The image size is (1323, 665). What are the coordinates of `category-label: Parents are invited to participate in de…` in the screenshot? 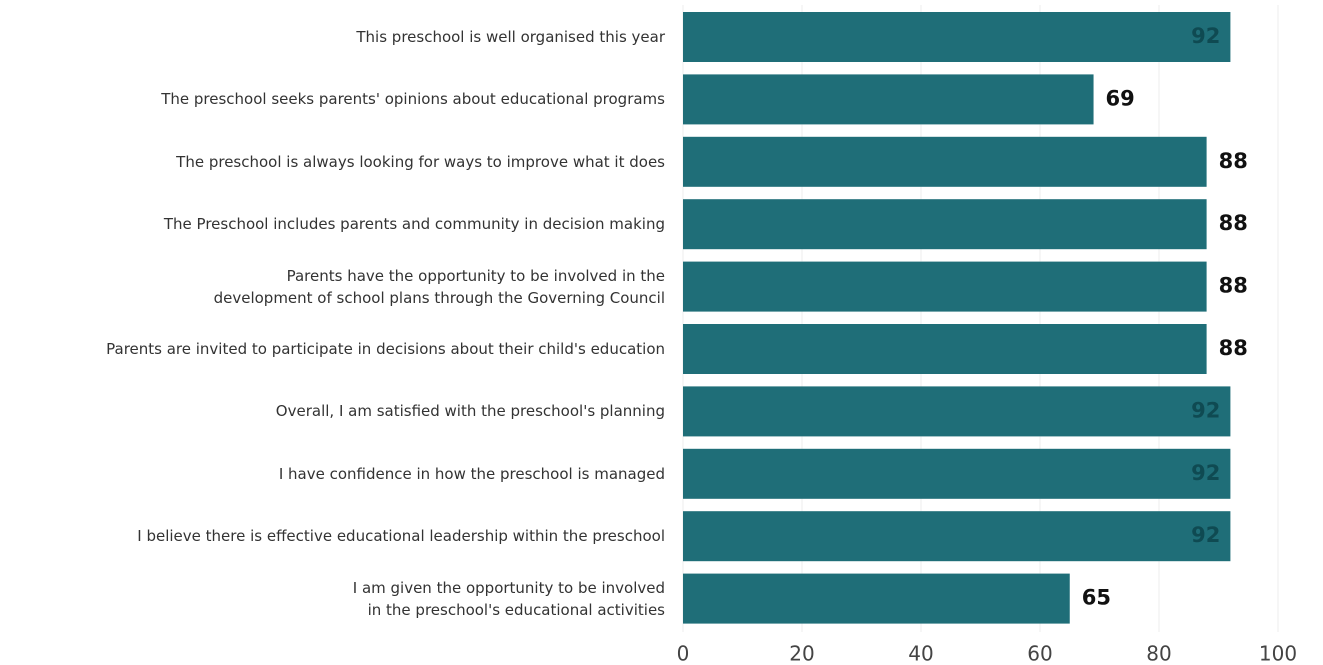 It's located at (385, 349).